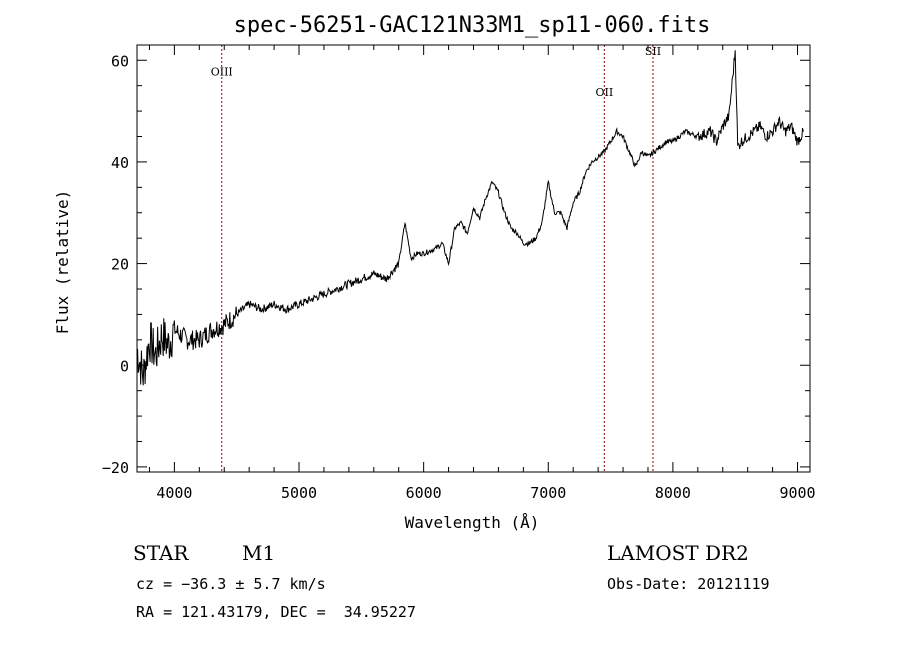 This screenshot has height=649, width=900. What do you see at coordinates (472, 25) in the screenshot?
I see `chart-title: spec-56251-GAC121N33M1_sp11-060.fits` at bounding box center [472, 25].